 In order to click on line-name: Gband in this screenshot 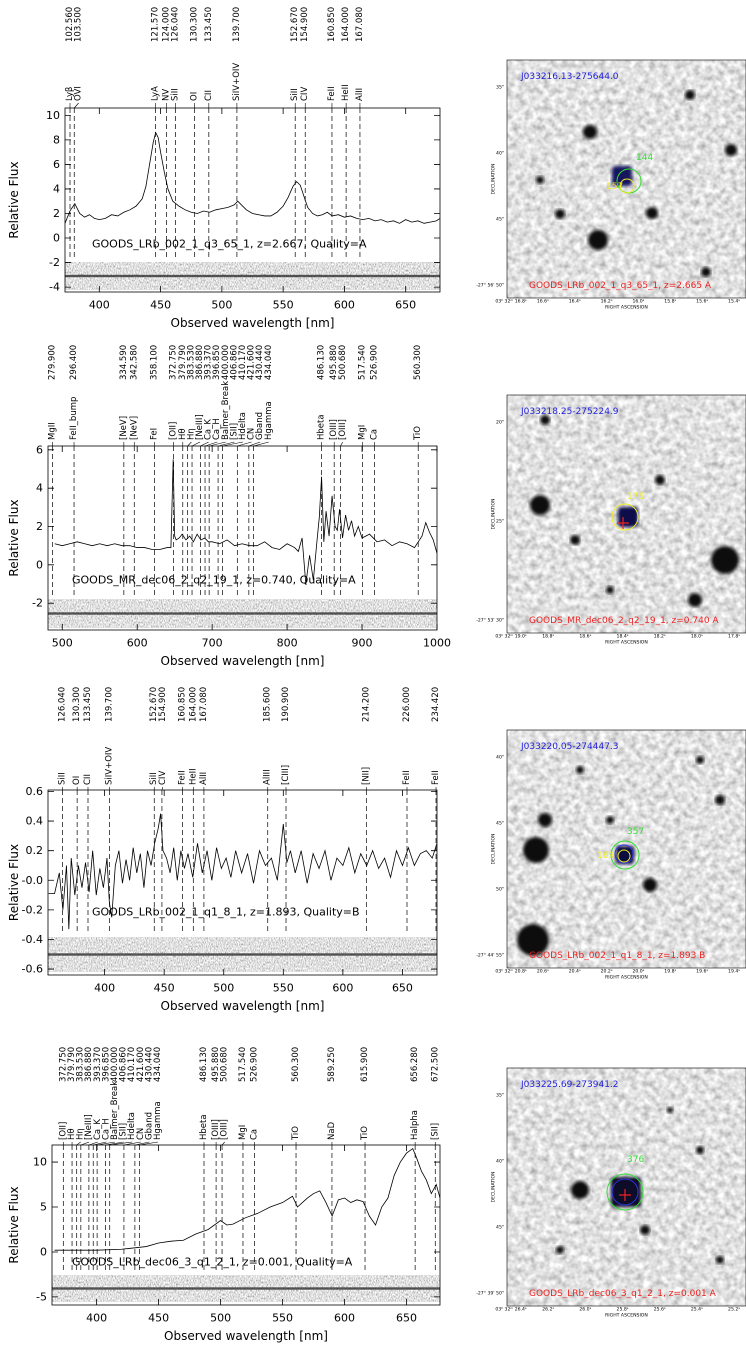, I will do `click(149, 1126)`.